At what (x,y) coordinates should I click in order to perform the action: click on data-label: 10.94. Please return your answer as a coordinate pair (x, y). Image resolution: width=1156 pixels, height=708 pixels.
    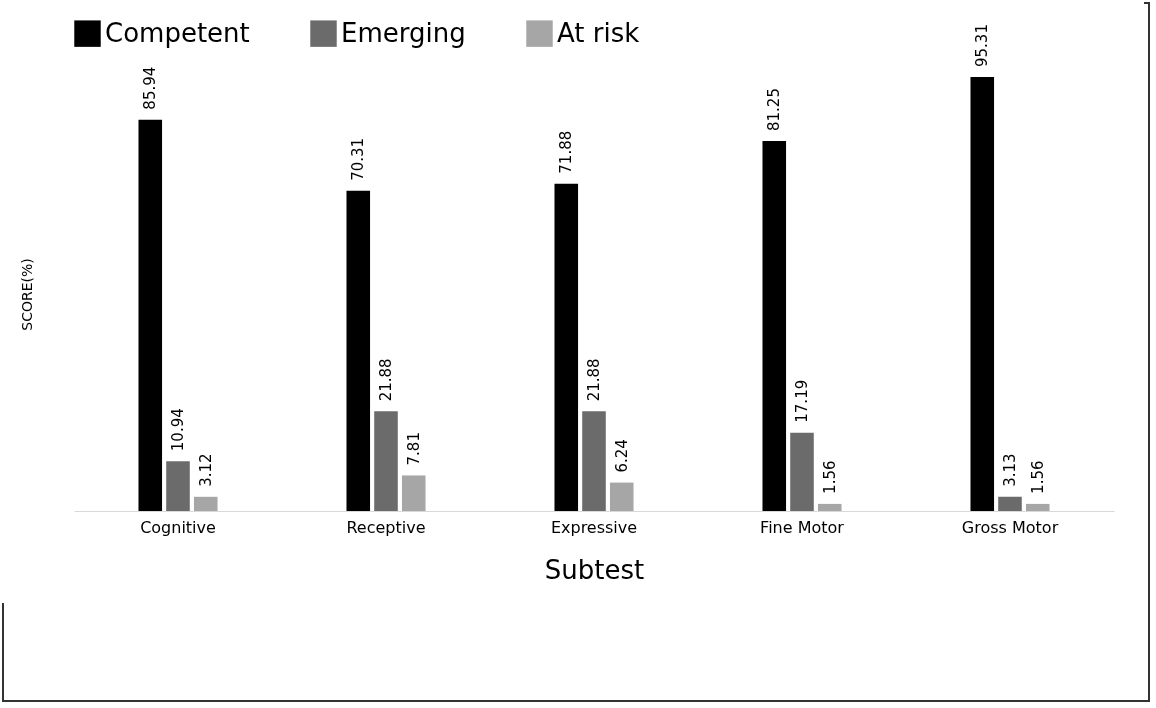
    Looking at the image, I should click on (178, 430).